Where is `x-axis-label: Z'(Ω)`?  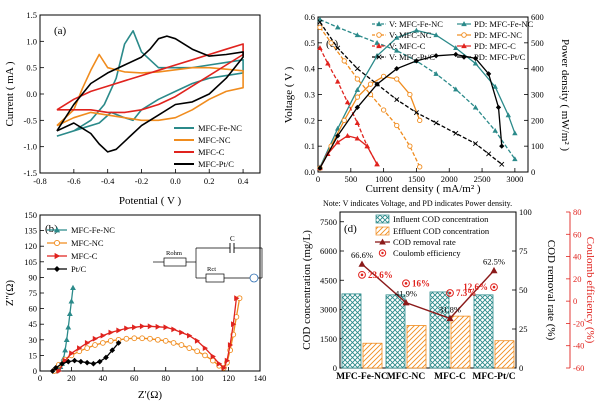
x-axis-label: Z'(Ω) is located at coordinates (150, 395).